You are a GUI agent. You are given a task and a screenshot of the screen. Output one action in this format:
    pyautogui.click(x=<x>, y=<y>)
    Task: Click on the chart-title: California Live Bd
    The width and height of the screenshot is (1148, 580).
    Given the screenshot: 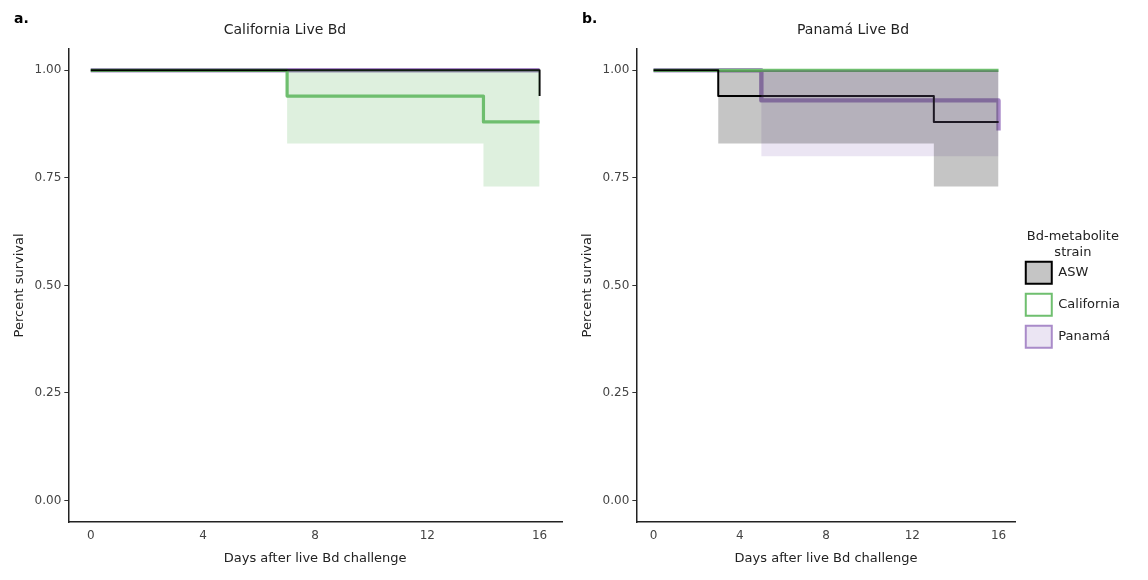 What is the action you would take?
    pyautogui.click(x=285, y=29)
    